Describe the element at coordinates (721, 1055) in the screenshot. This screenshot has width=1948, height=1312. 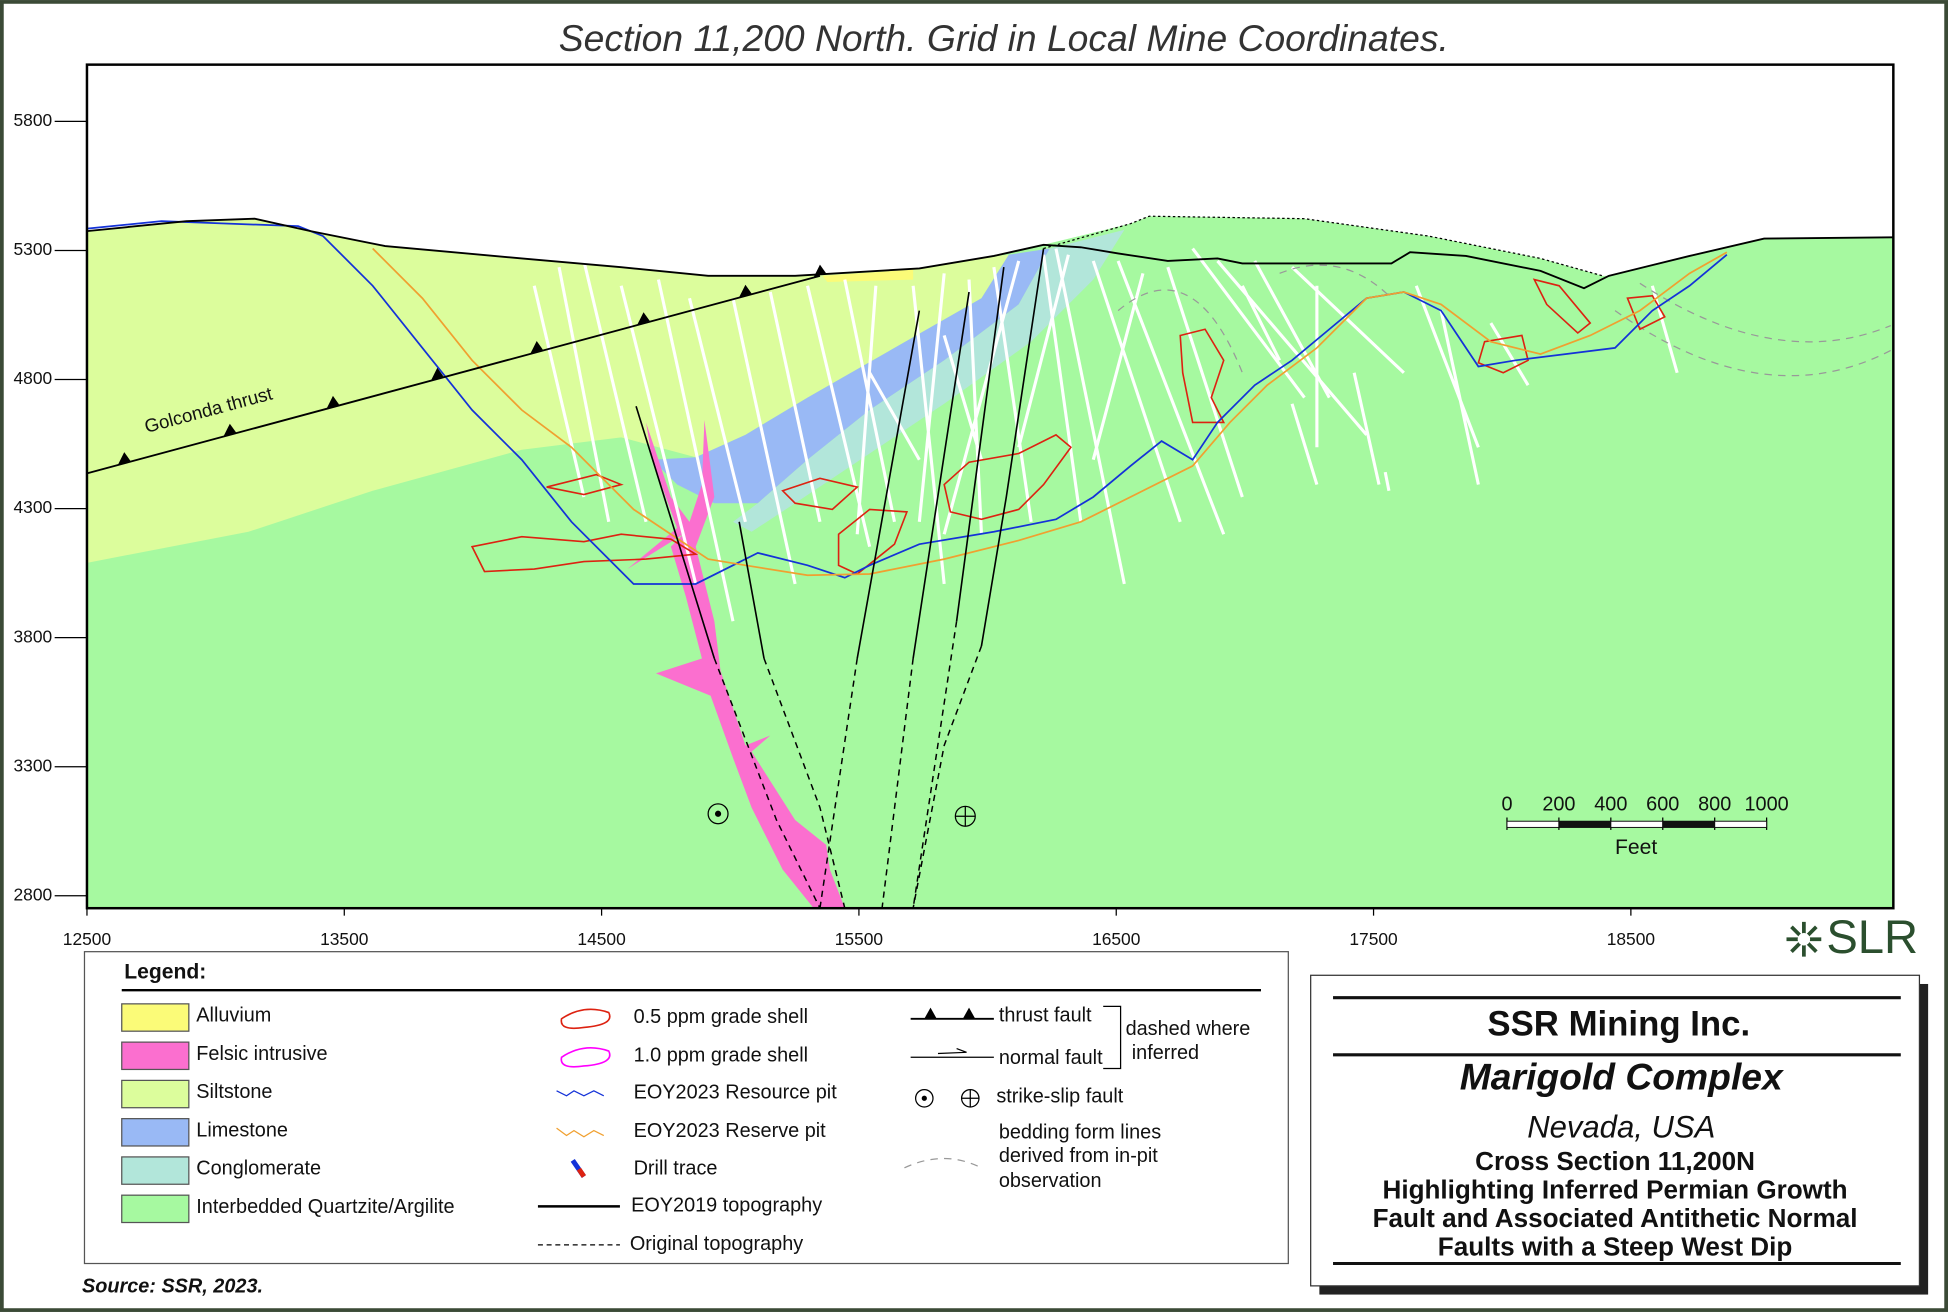
I see `legend-symbol: 1.0 ppm grade shell` at that location.